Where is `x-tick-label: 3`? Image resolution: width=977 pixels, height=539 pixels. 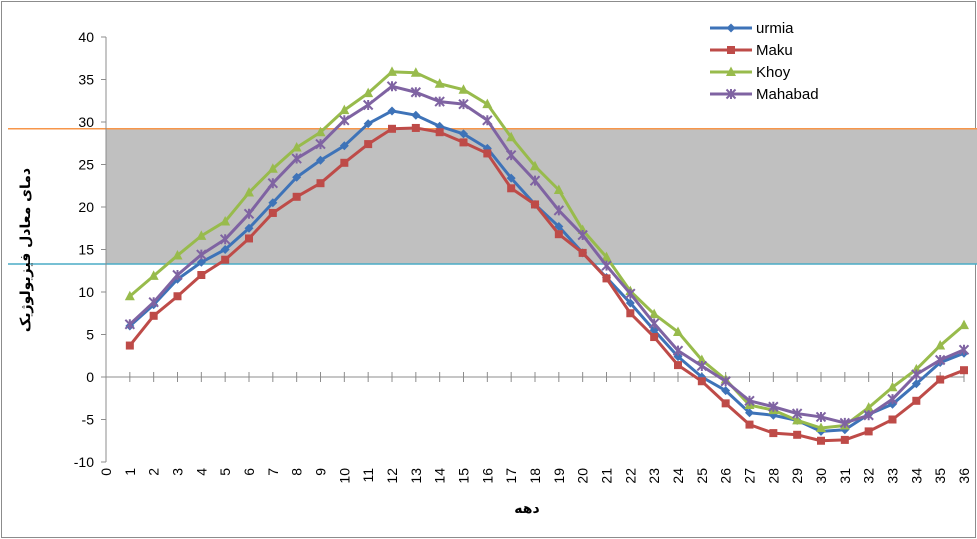
x-tick-label: 3 is located at coordinates (178, 472).